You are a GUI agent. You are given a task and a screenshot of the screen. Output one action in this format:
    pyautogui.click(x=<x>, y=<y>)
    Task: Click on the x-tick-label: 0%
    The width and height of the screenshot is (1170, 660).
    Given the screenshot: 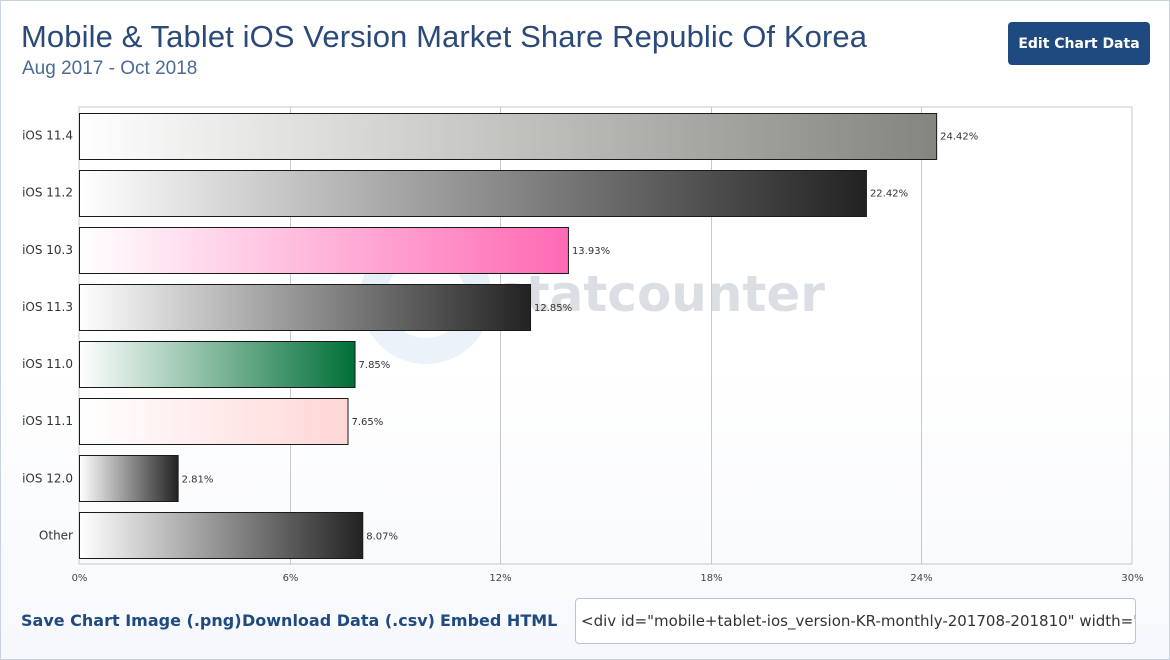 What is the action you would take?
    pyautogui.click(x=80, y=578)
    